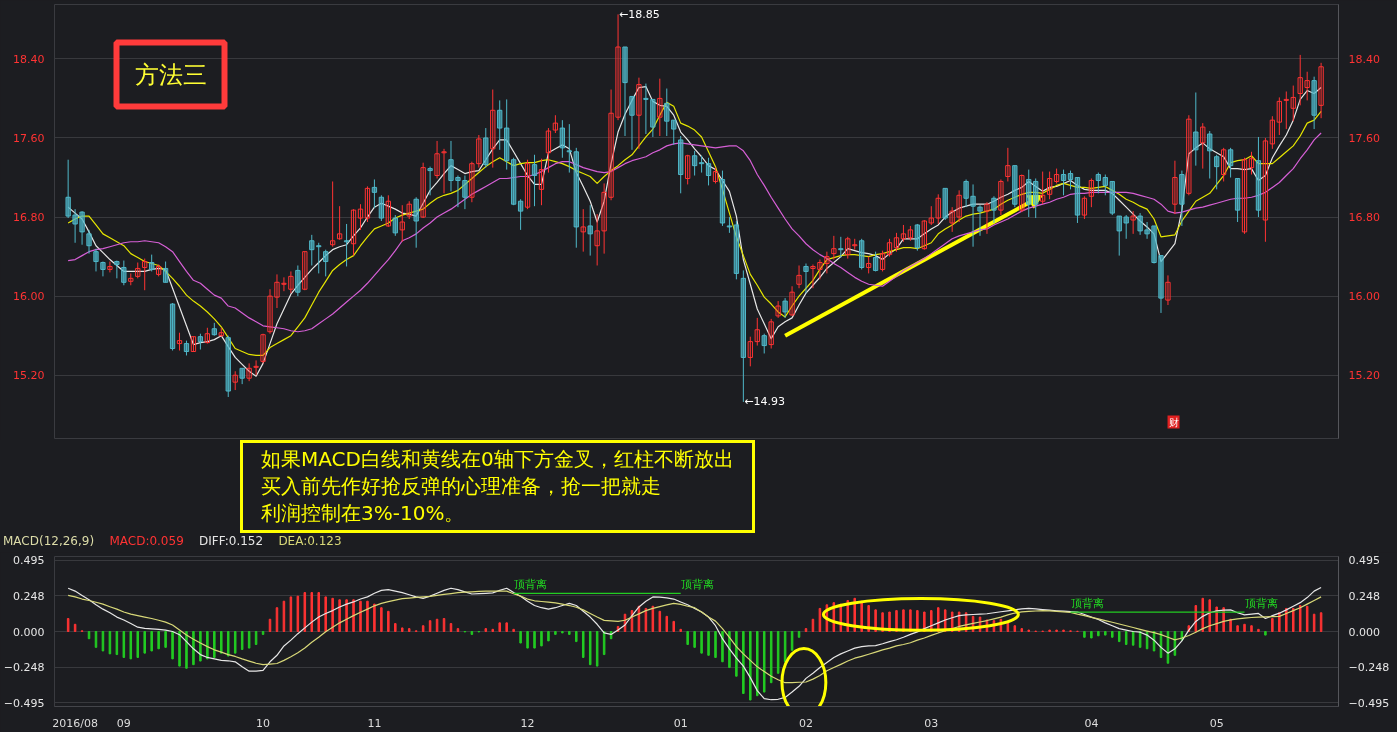 This screenshot has width=1397, height=732. Describe the element at coordinates (29, 59) in the screenshot. I see `y-tick-label: 18.40` at that location.